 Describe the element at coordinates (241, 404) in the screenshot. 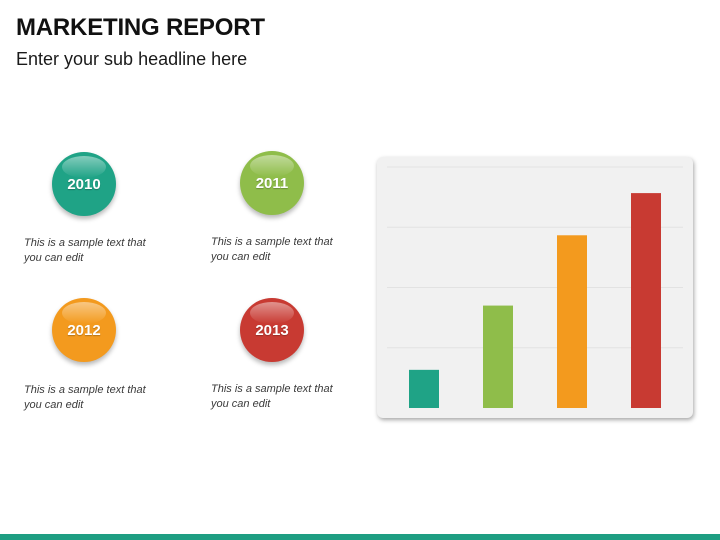

I see `caption-2013-line2: you can edit` at that location.